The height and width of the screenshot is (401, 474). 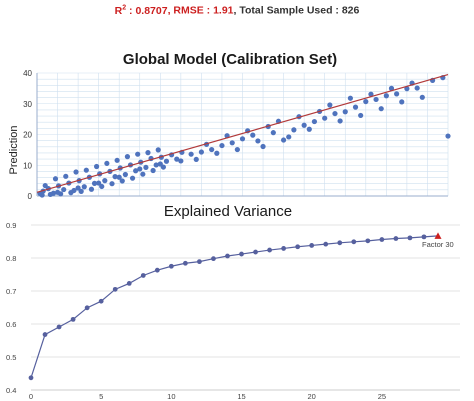 I want to click on variance-y-tick-label: 0.4, so click(x=11, y=390).